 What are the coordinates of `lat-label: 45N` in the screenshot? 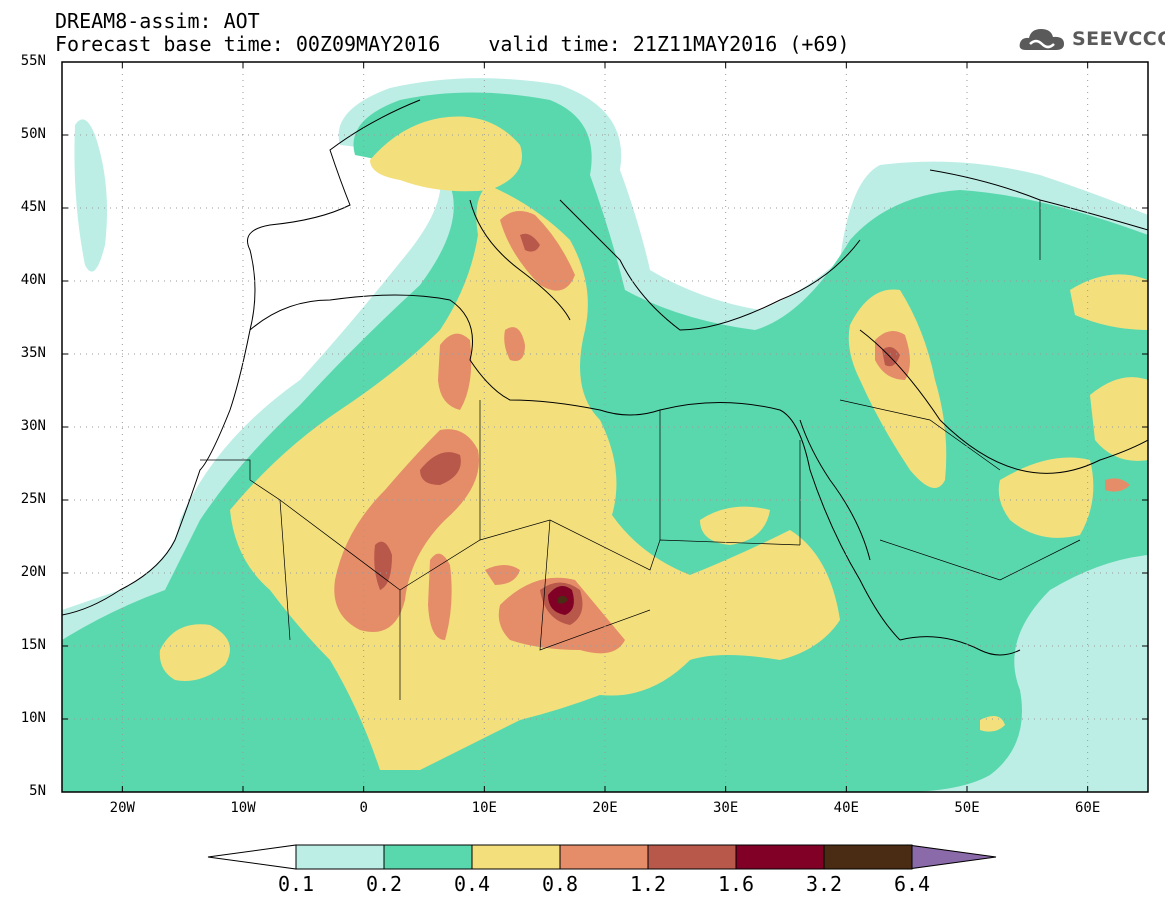 It's located at (33, 207).